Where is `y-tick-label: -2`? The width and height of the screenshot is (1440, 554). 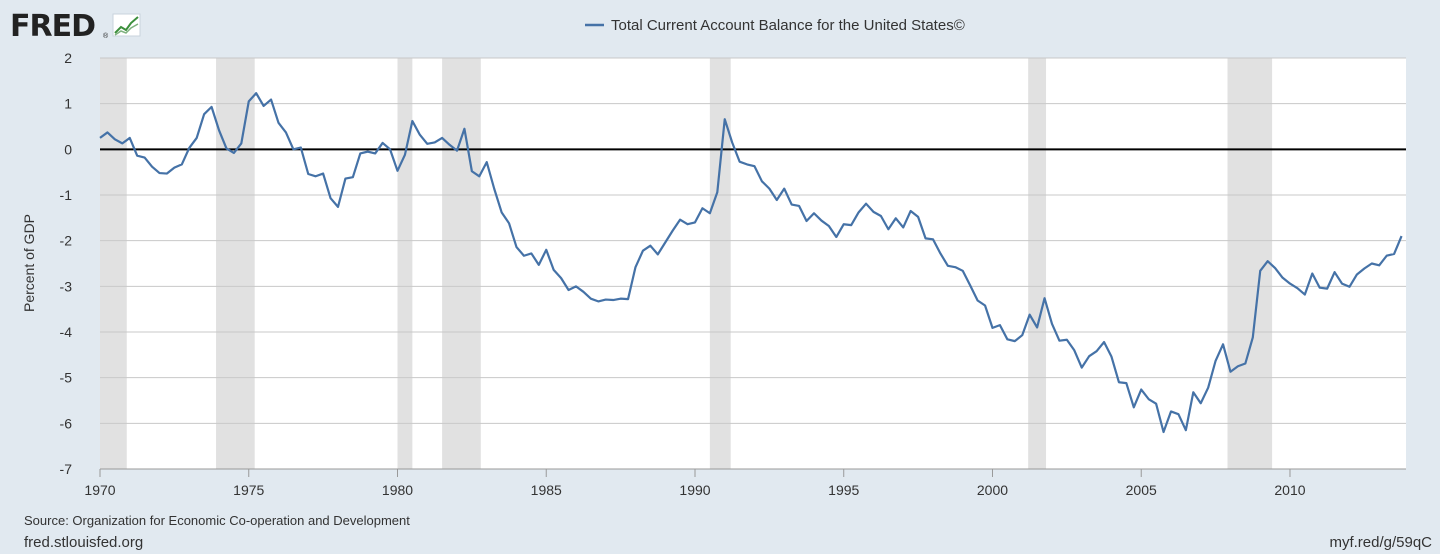
y-tick-label: -2 is located at coordinates (66, 241).